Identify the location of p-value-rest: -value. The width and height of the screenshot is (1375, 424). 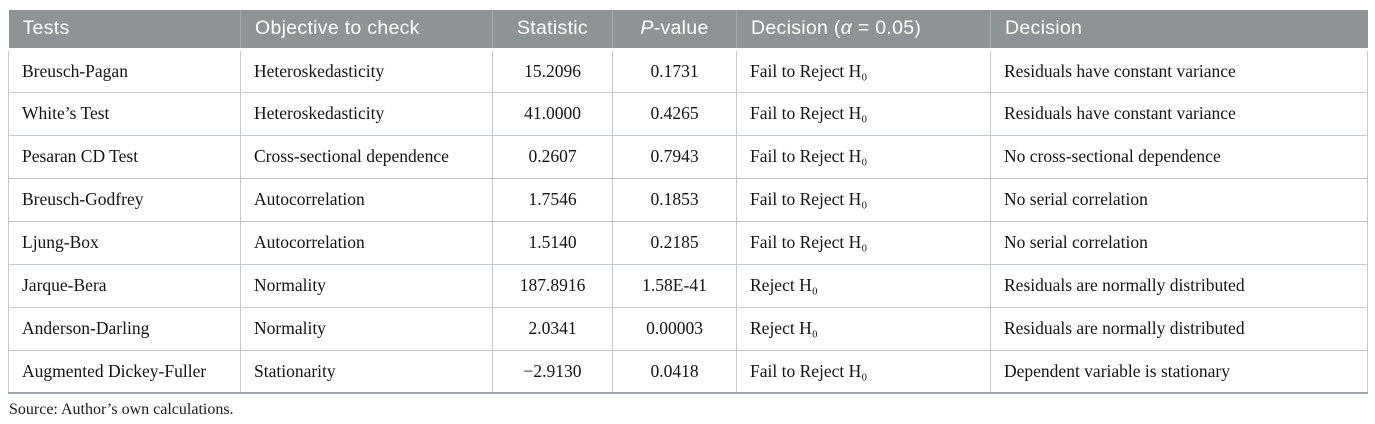
(681, 28).